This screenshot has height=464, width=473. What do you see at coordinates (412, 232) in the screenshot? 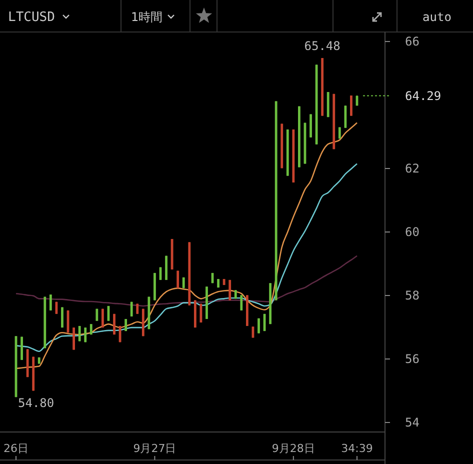
I see `y-tick-label: 60` at bounding box center [412, 232].